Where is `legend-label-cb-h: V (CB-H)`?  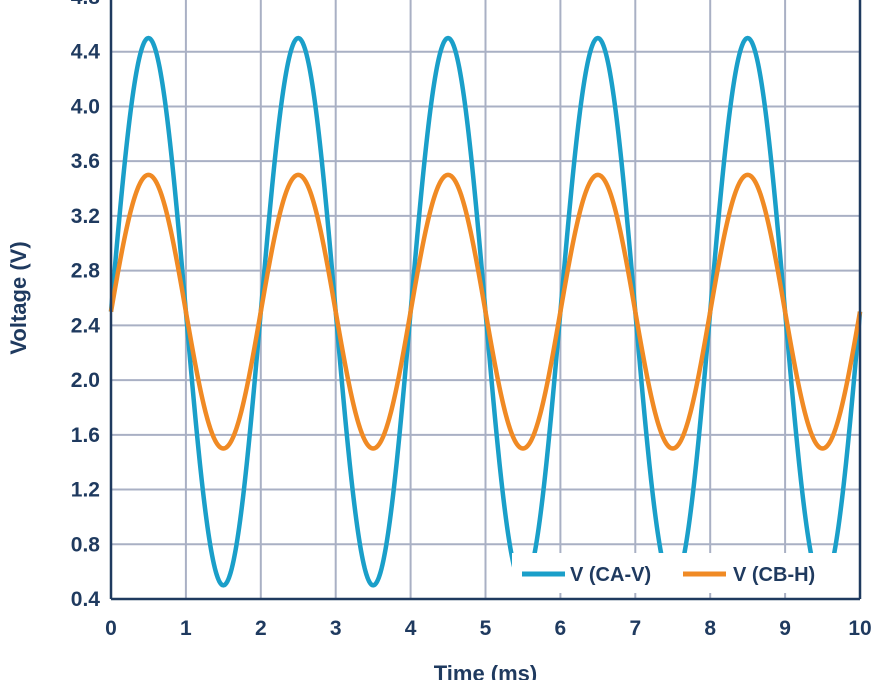
legend-label-cb-h: V (CB-H) is located at coordinates (774, 575).